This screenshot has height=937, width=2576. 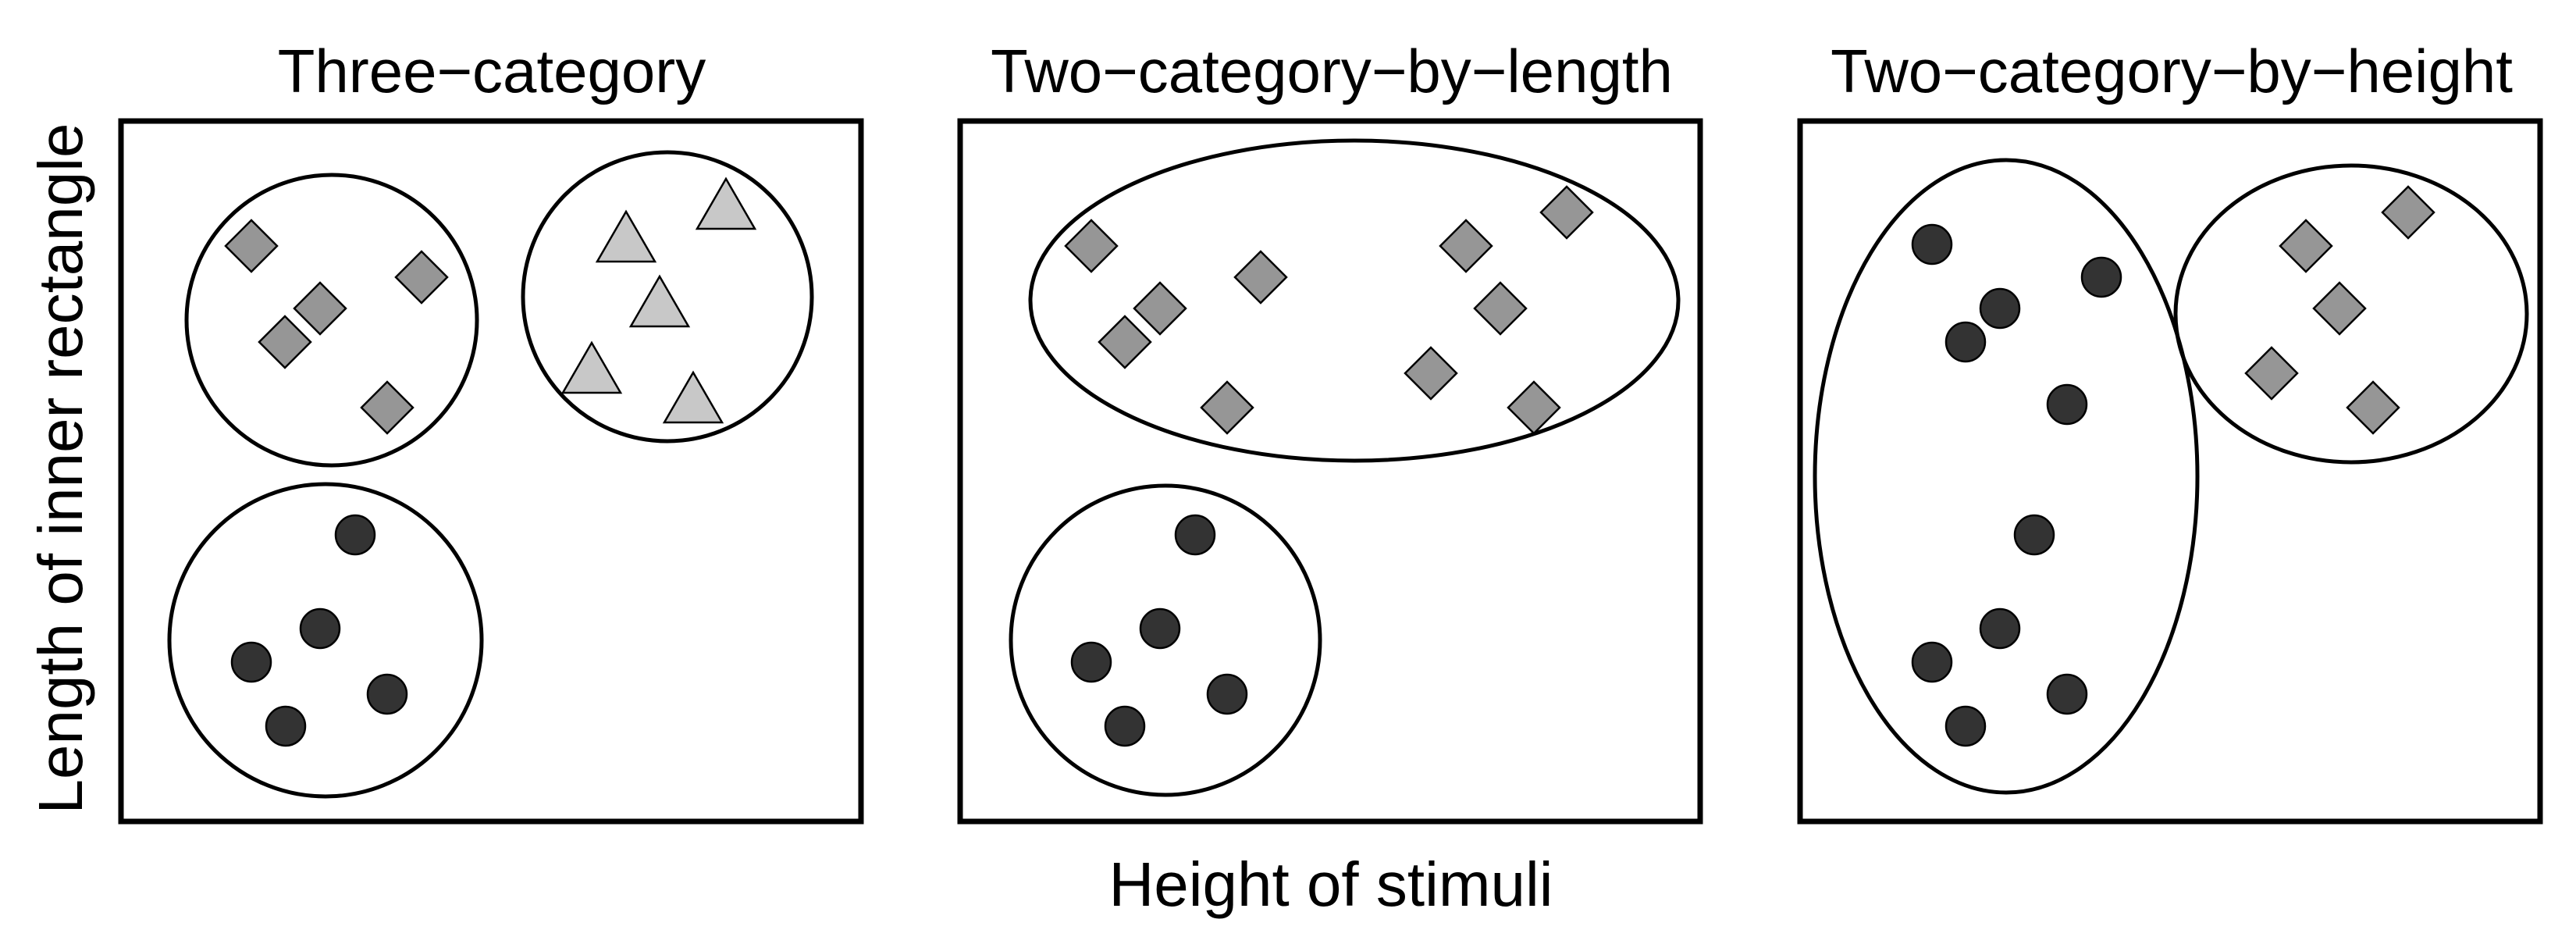 I want to click on category-boundary-triangles, so click(x=667, y=297).